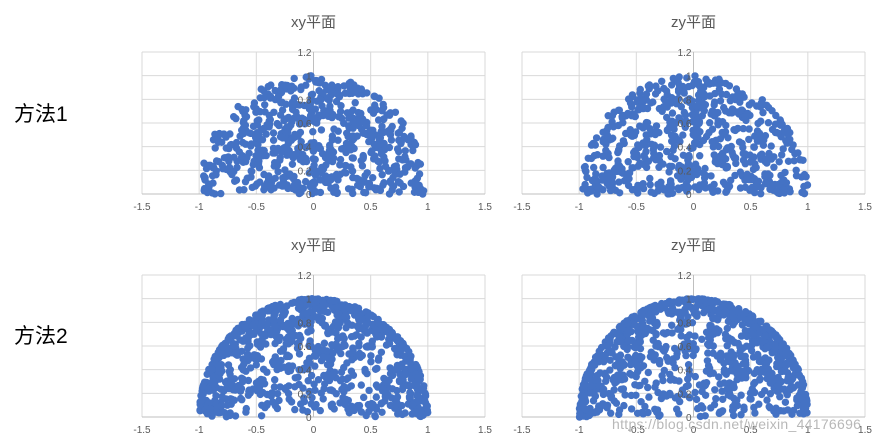 Image resolution: width=894 pixels, height=448 pixels. Describe the element at coordinates (371, 430) in the screenshot. I see `x-tick-label: 0.5` at that location.